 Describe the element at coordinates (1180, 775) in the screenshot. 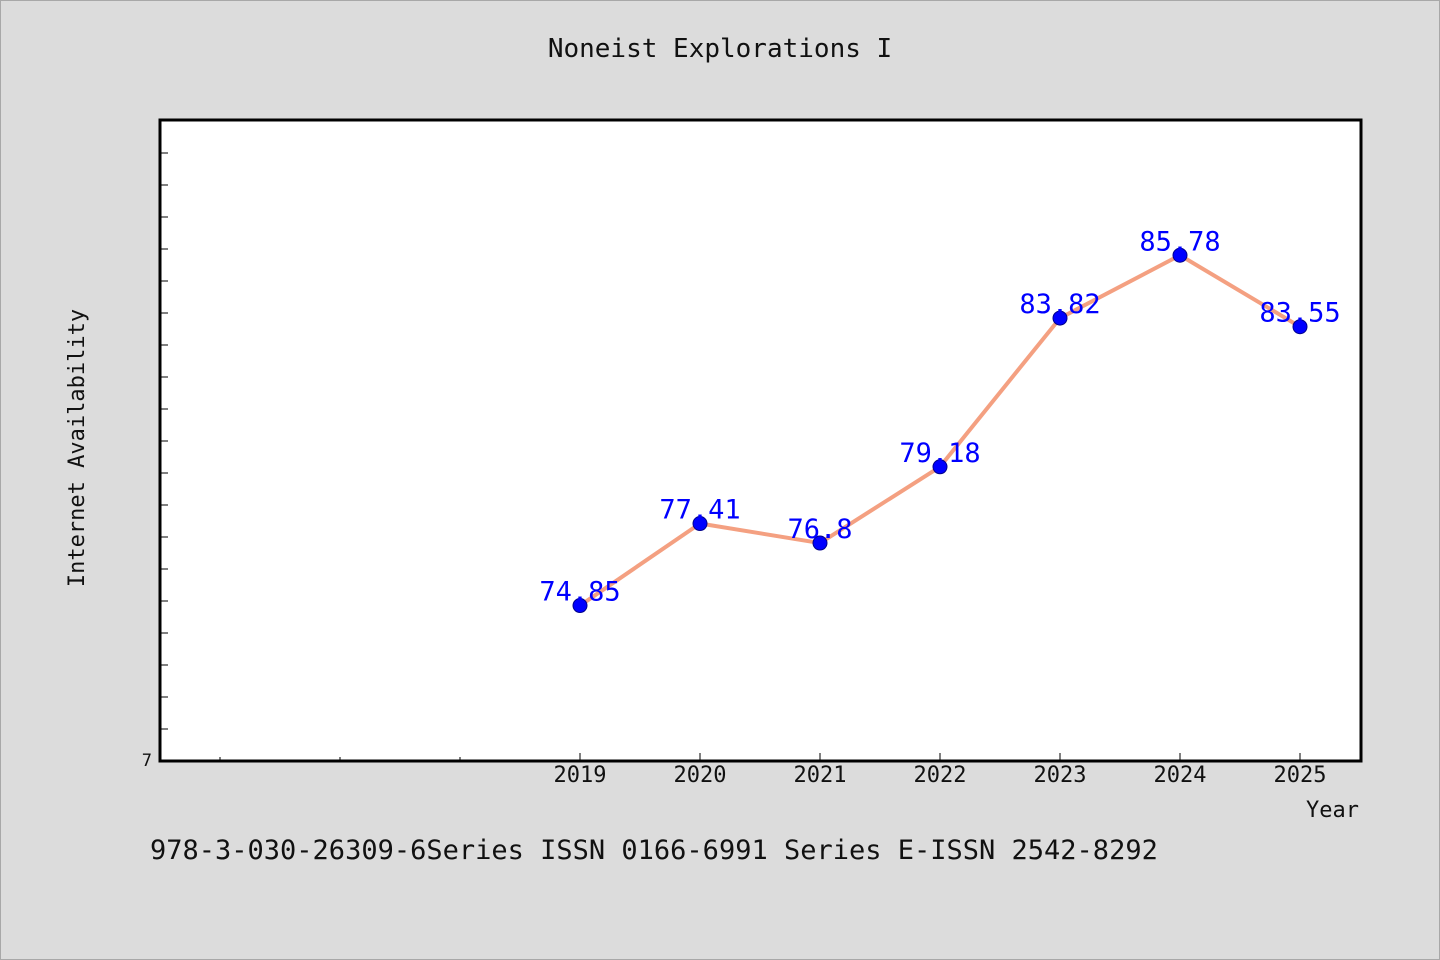

I see `x-tick-label: 2024` at that location.